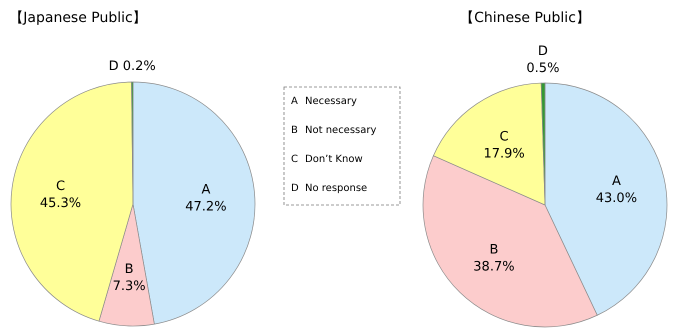  Describe the element at coordinates (333, 130) in the screenshot. I see `text: B Not necessary` at that location.